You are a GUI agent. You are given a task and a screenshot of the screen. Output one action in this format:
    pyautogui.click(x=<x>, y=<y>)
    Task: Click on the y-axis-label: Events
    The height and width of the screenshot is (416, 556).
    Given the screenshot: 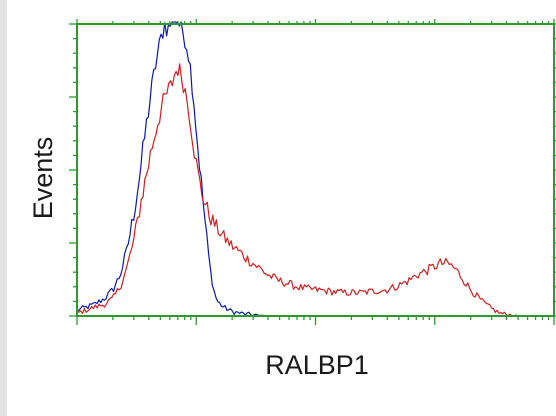 What is the action you would take?
    pyautogui.click(x=43, y=178)
    